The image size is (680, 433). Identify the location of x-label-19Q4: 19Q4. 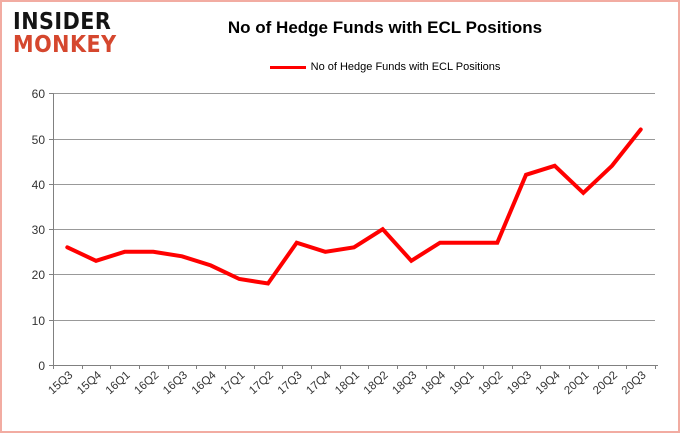
(548, 383).